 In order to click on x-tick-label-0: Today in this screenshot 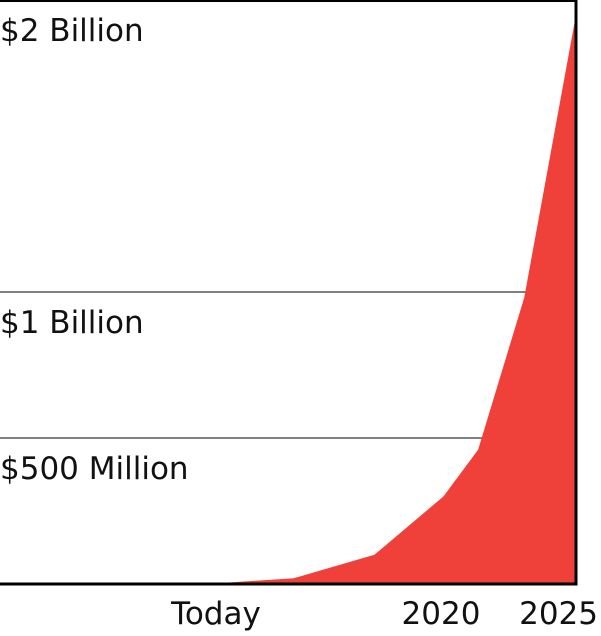, I will do `click(215, 614)`.